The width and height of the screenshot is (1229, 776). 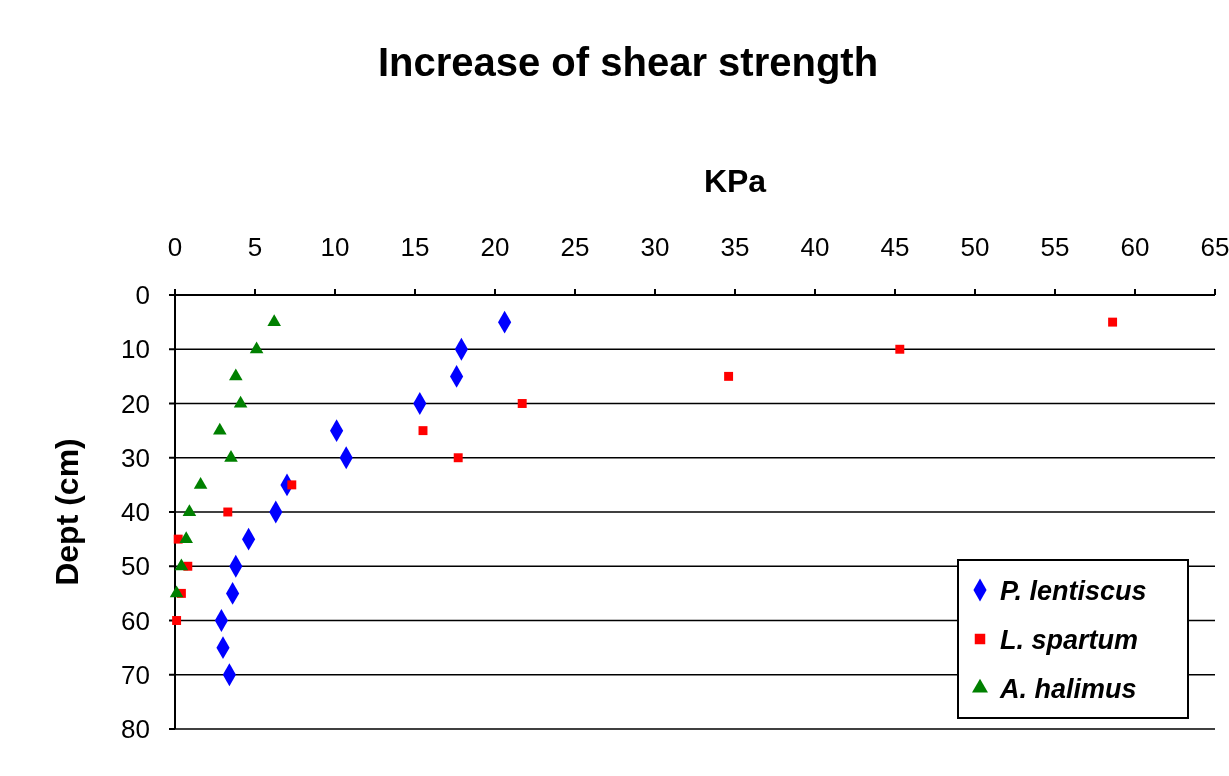 What do you see at coordinates (735, 181) in the screenshot?
I see `x-axis-title: KPa` at bounding box center [735, 181].